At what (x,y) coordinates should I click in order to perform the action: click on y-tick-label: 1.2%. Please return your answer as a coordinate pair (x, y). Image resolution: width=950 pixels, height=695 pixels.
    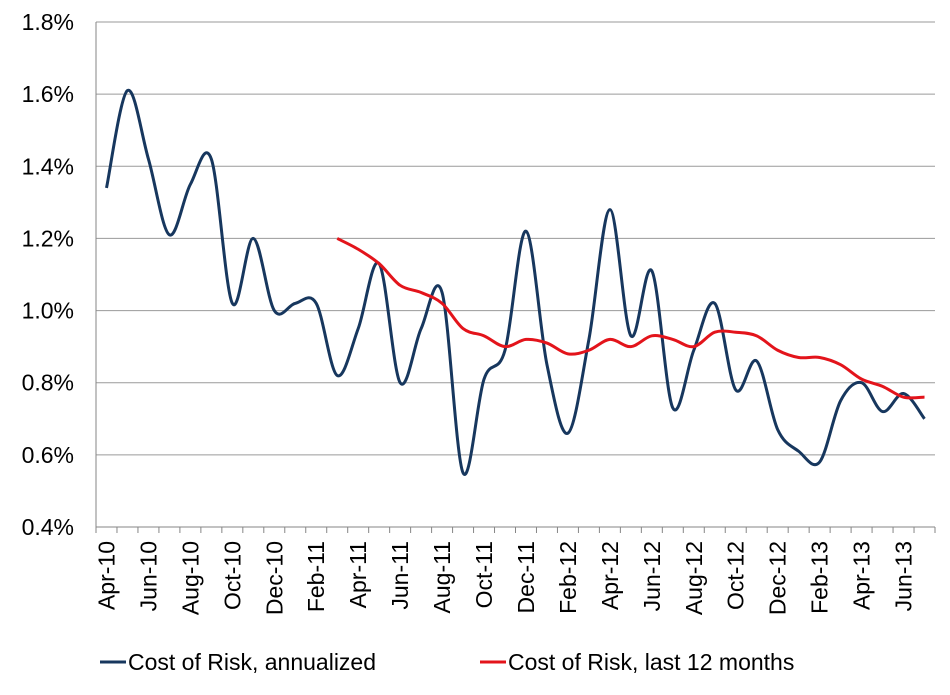
    Looking at the image, I should click on (48, 238).